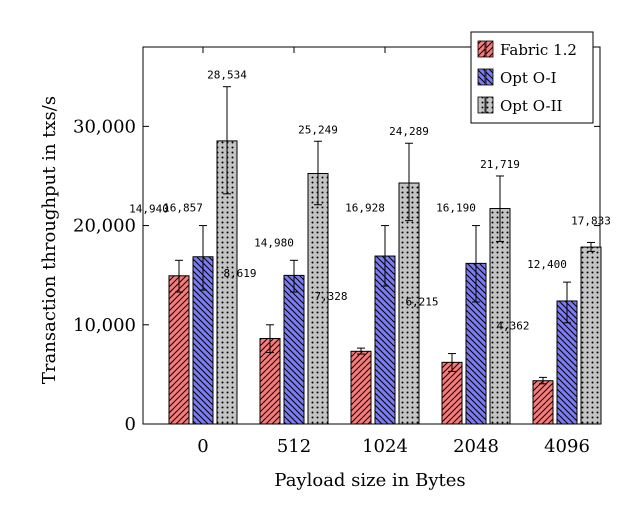  I want to click on data-label-fabric: 8,619, so click(239, 273).